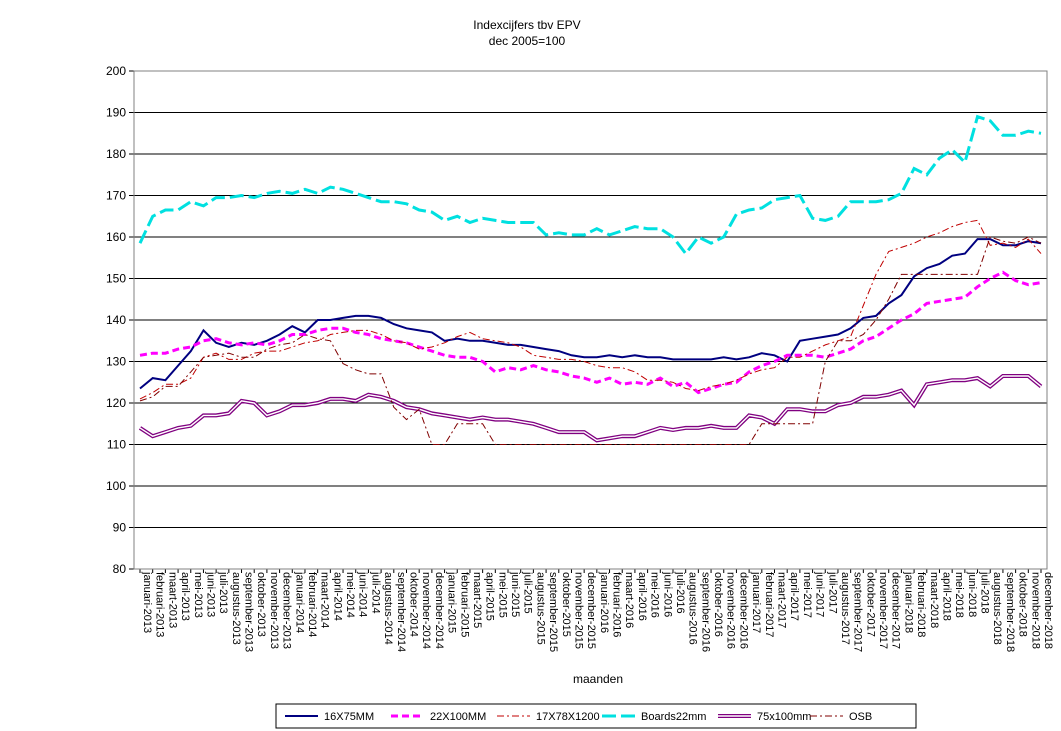 The width and height of the screenshot is (1061, 731). Describe the element at coordinates (568, 717) in the screenshot. I see `legend-label-17x78x1200: 17X78X1200` at that location.